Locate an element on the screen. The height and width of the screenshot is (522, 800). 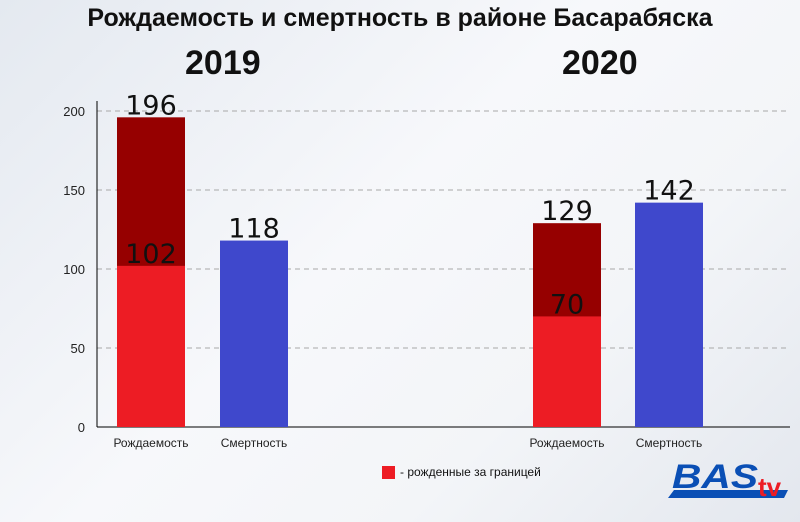
data-label-abroad: 102 is located at coordinates (151, 254).